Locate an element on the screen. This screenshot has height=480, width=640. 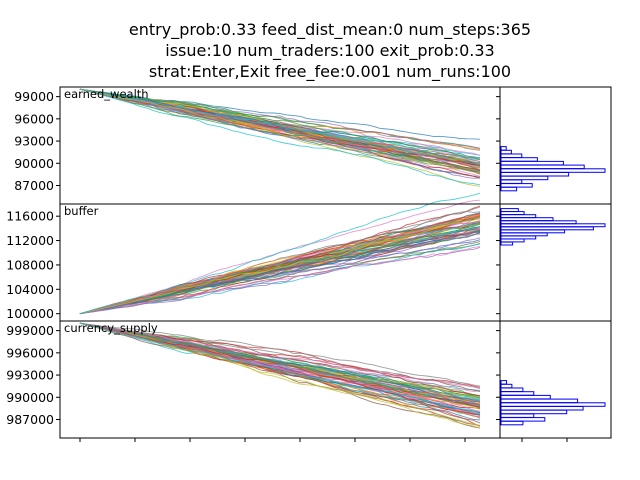
y-tick-label: 112000 is located at coordinates (30, 240).